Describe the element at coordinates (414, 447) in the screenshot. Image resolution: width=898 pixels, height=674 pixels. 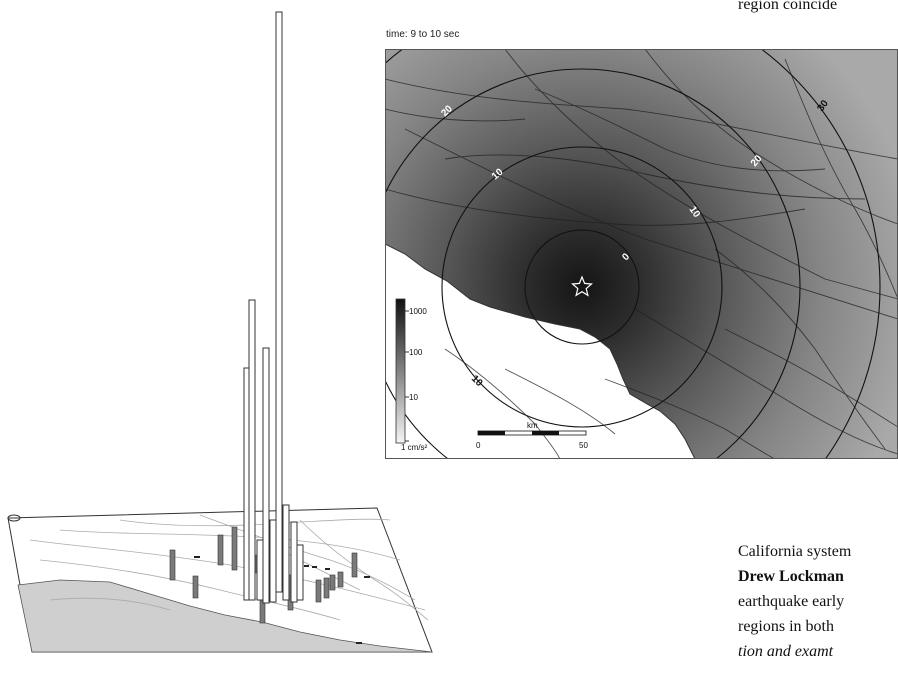
I see `legend-tick-label: 1 cm/s²` at that location.